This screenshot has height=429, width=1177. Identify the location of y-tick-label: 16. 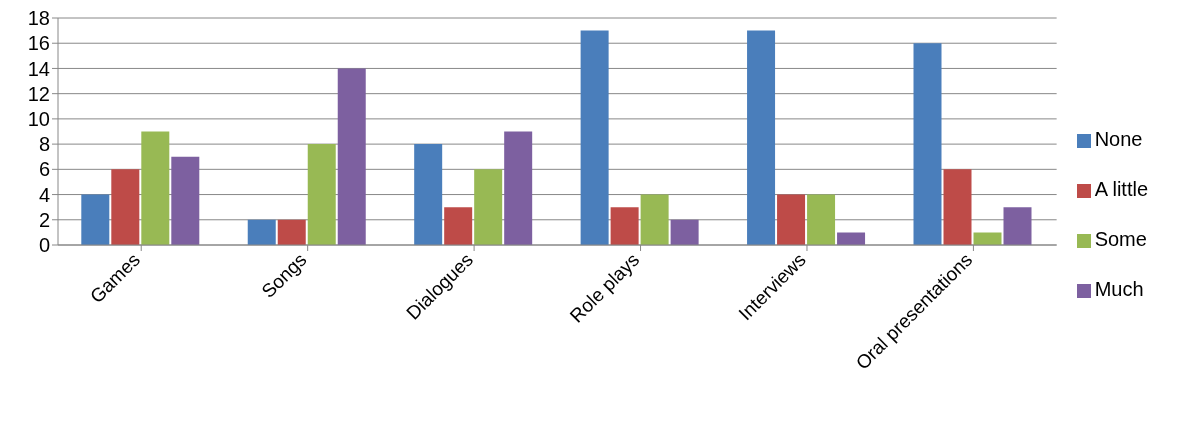
(38, 43).